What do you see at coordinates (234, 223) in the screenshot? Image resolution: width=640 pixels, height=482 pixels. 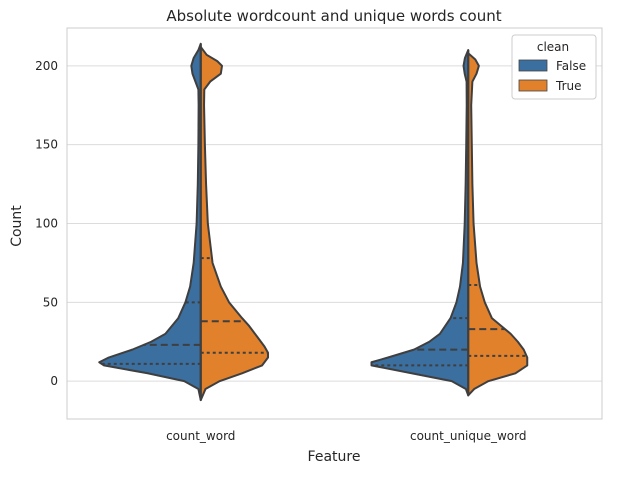 I see `violin-half-true-count_word` at bounding box center [234, 223].